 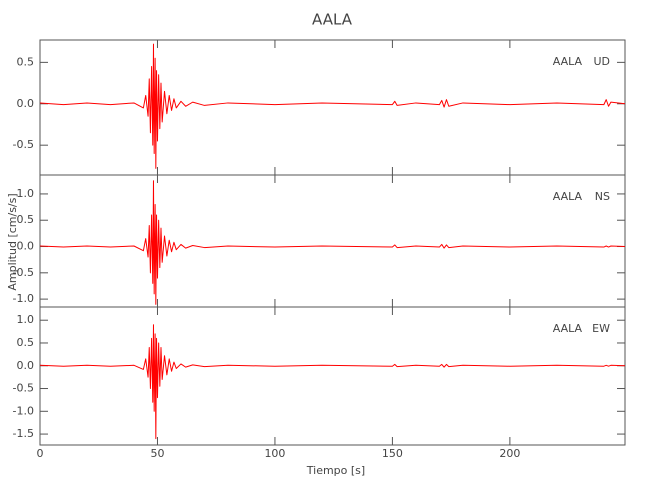 I want to click on x-tick-label: 100, so click(x=274, y=453).